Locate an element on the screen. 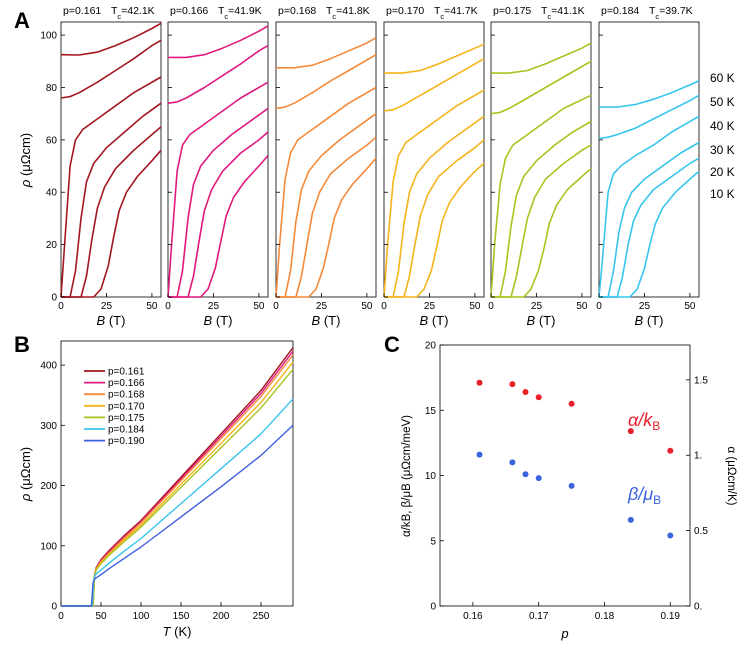 The width and height of the screenshot is (747, 654). subpanel-2: p=0.166 Tc=41.9K 0 25 50 B (T) is located at coordinates (217, 166).